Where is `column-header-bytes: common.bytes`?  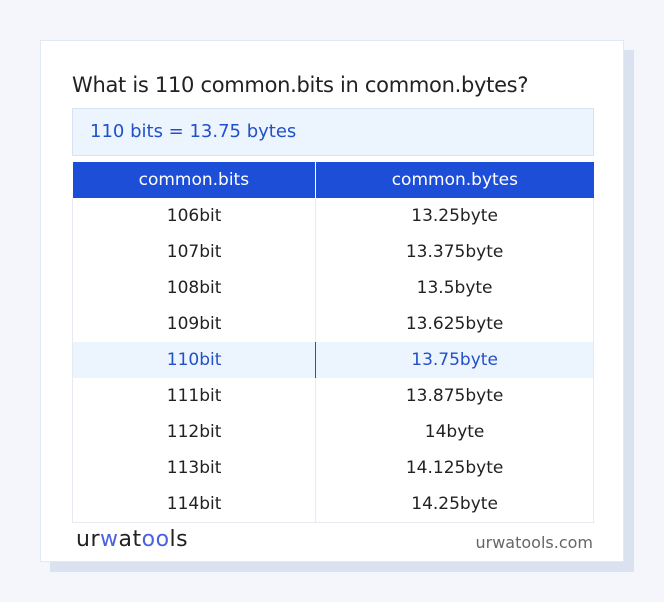
column-header-bytes: common.bytes is located at coordinates (454, 180).